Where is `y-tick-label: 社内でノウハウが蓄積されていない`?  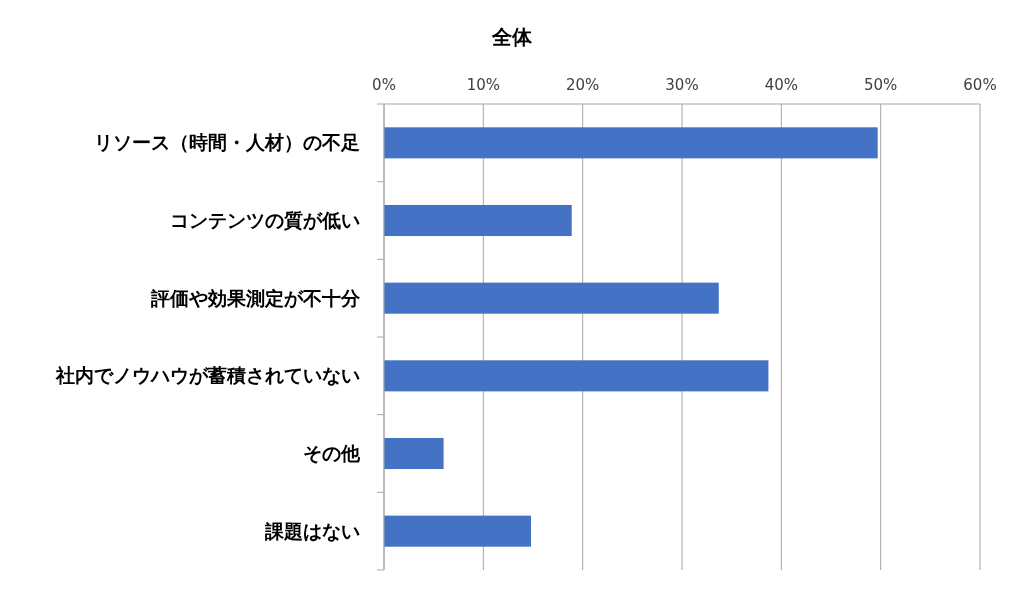 y-tick-label: 社内でノウハウが蓄積されていない is located at coordinates (207, 375).